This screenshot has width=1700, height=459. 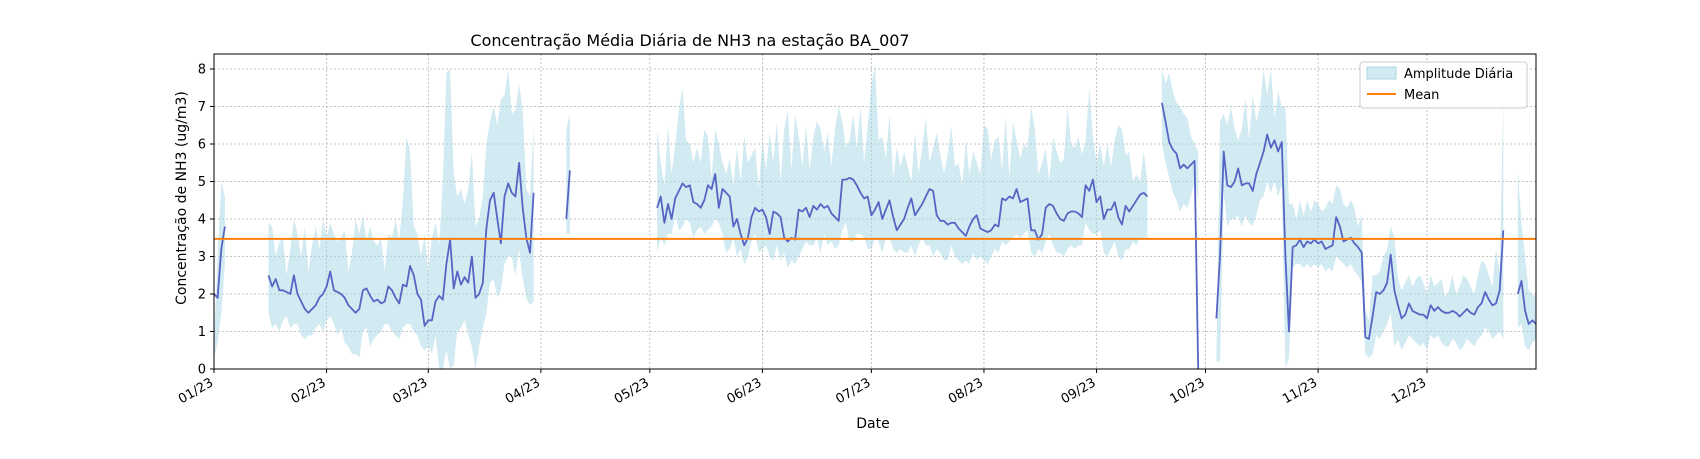 I want to click on y-axis-ticks: 0 1 2 3 4 5 6 7 8, so click(x=206, y=220).